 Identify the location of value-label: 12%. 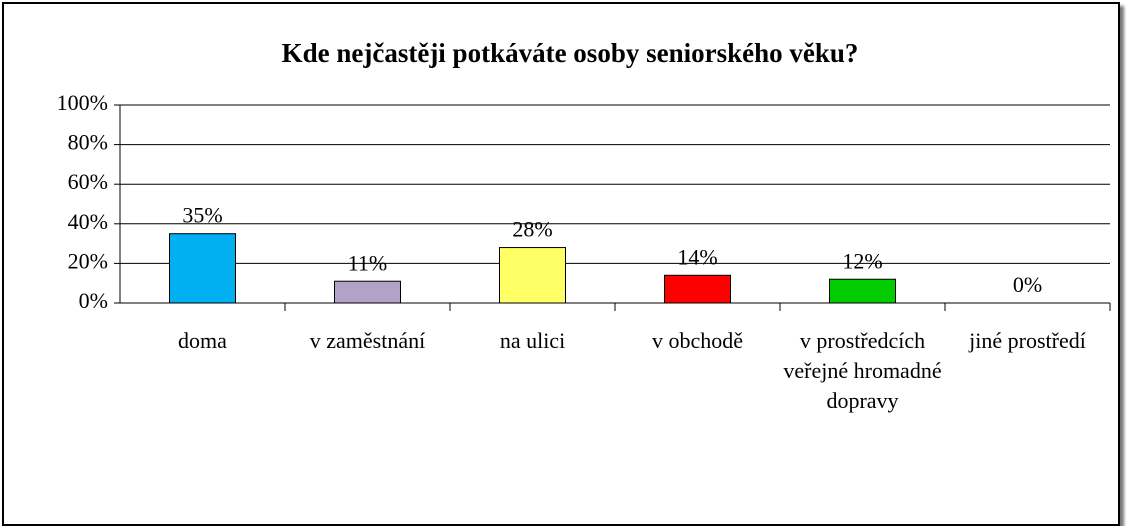
(862, 260).